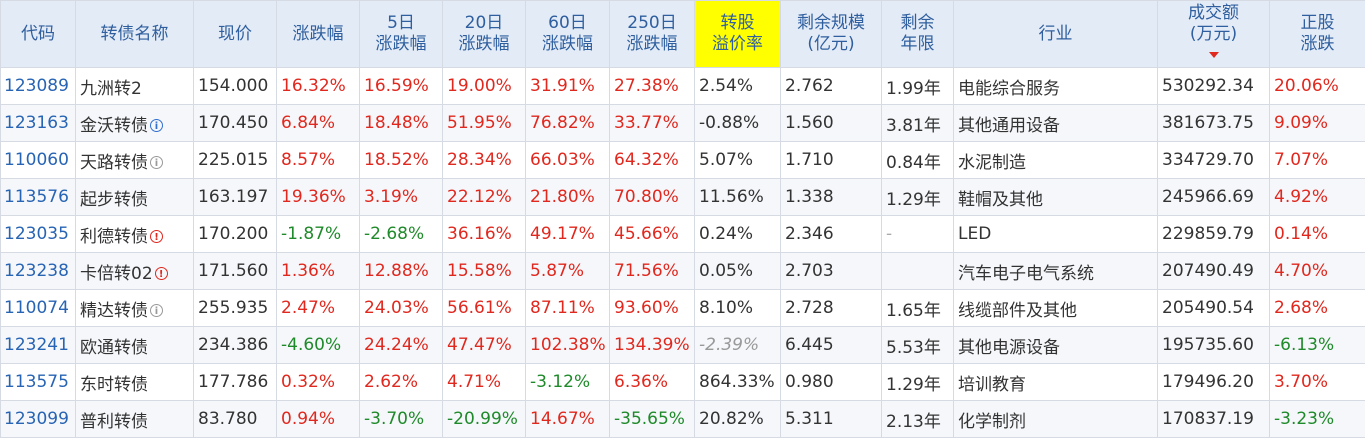 This screenshot has height=439, width=1365. I want to click on price-cell: 255.935, so click(235, 308).